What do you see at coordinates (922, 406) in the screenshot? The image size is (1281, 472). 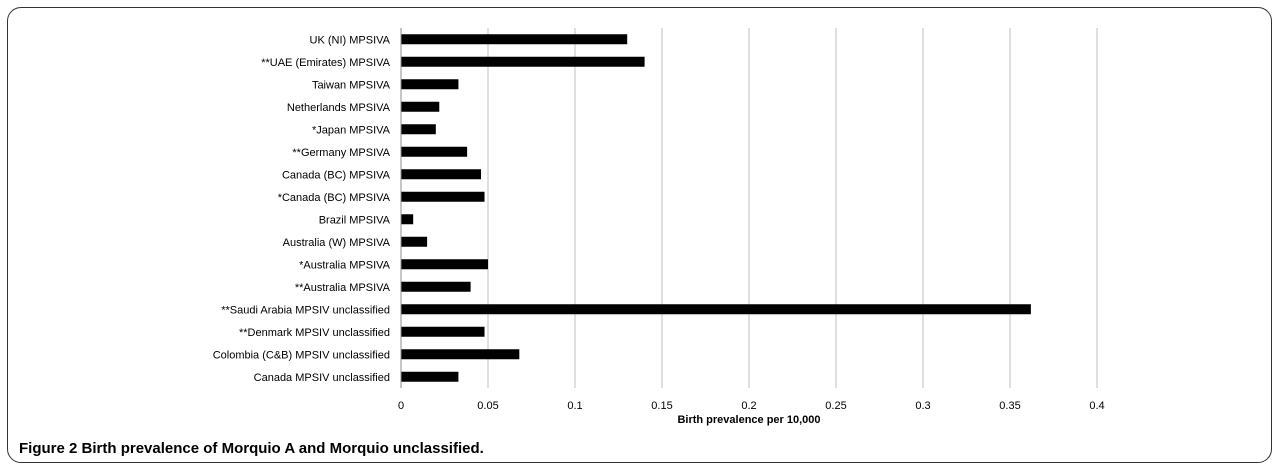 I see `x-tick-label: 0.3` at bounding box center [922, 406].